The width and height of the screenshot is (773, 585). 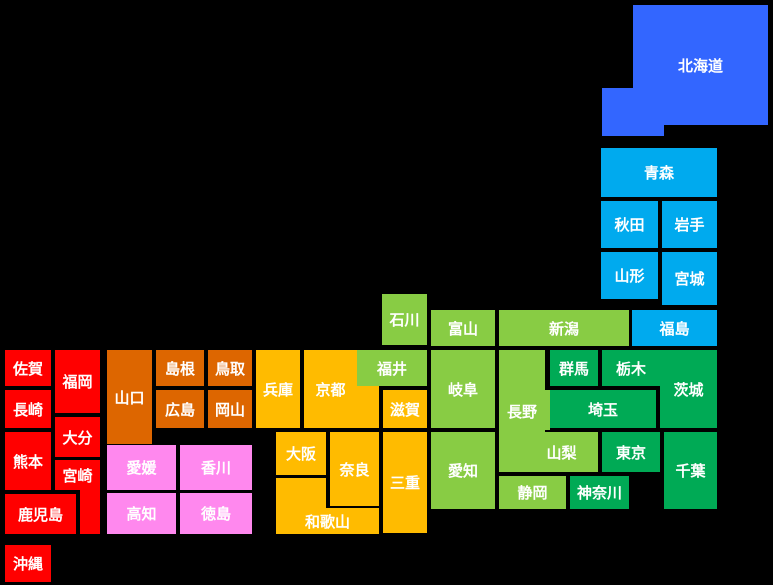 I want to click on pref-fukushima: 福島, so click(x=674, y=328).